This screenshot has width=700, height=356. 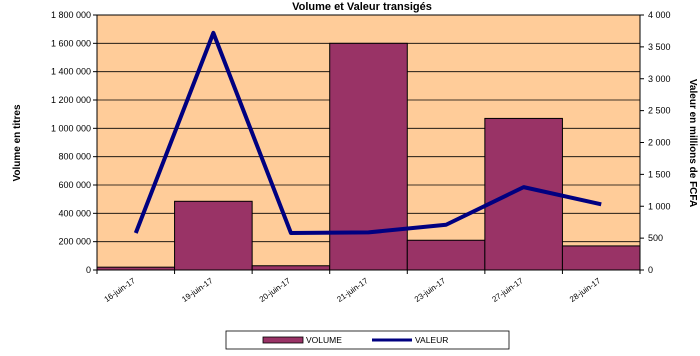 What do you see at coordinates (74, 242) in the screenshot?
I see `y-tick-label: 200 000` at bounding box center [74, 242].